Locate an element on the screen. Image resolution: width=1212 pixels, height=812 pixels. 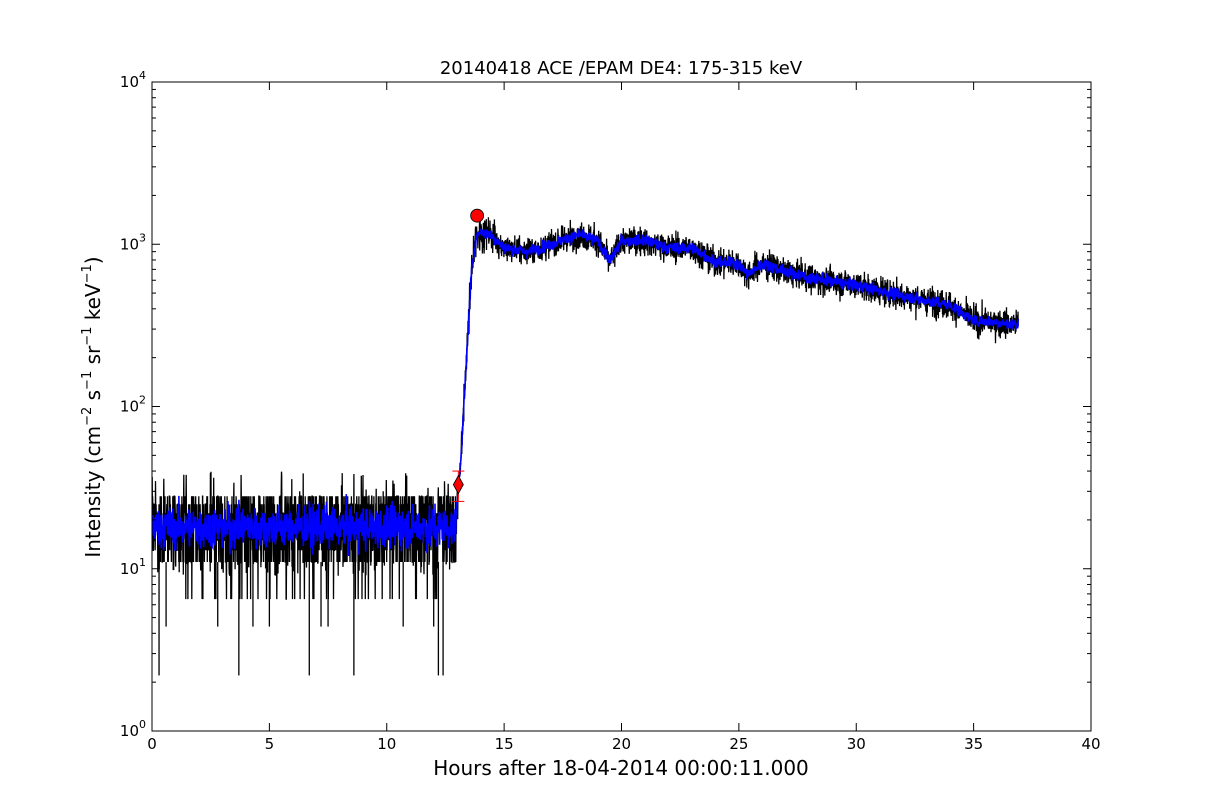
y-tick-label: 10¹ is located at coordinates (133, 567).